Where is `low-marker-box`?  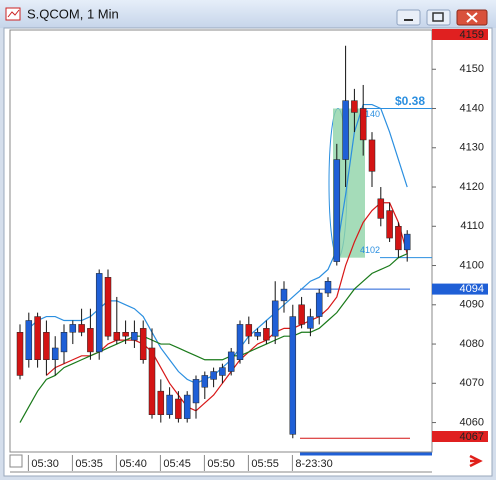
low-marker-box is located at coordinates (460, 436).